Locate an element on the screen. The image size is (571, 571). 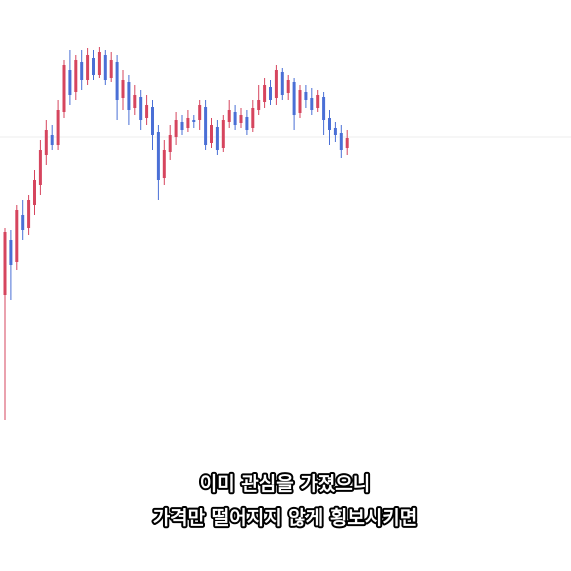
caption: 이미 관심을 가졌으니 is located at coordinates (285, 484).